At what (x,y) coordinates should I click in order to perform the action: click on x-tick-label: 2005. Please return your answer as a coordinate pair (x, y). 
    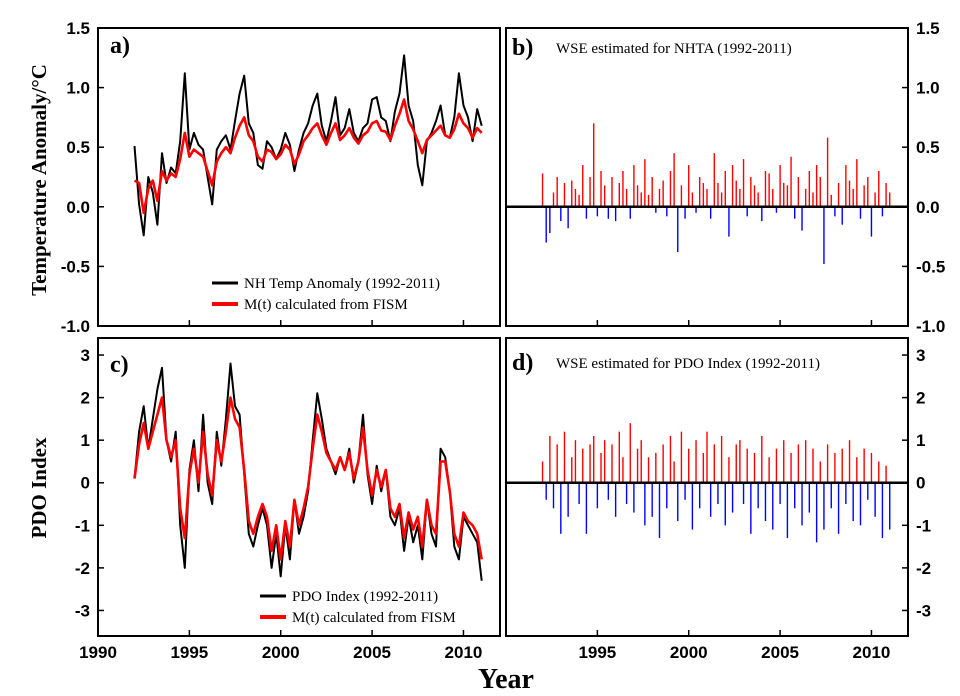
    Looking at the image, I should click on (780, 652).